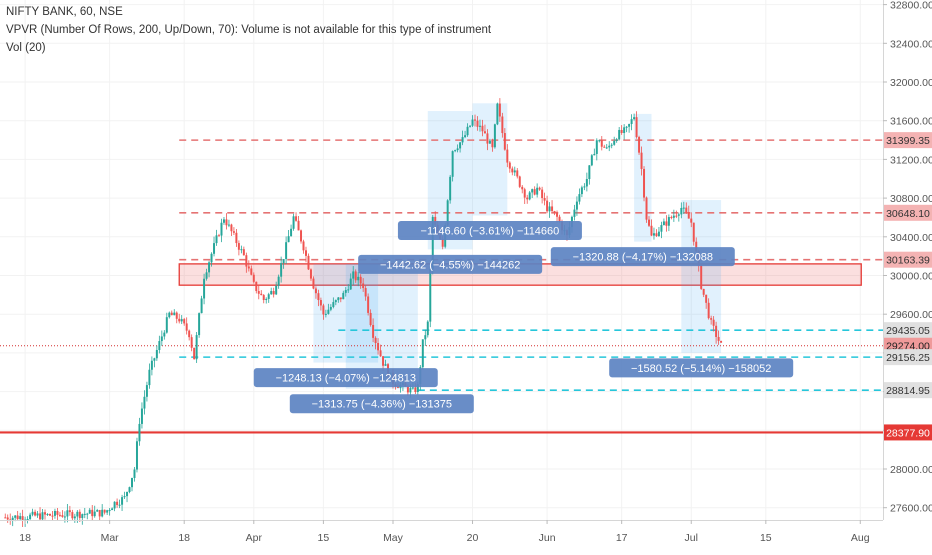  What do you see at coordinates (911, 470) in the screenshot?
I see `y-tick-label: 28000.00` at bounding box center [911, 470].